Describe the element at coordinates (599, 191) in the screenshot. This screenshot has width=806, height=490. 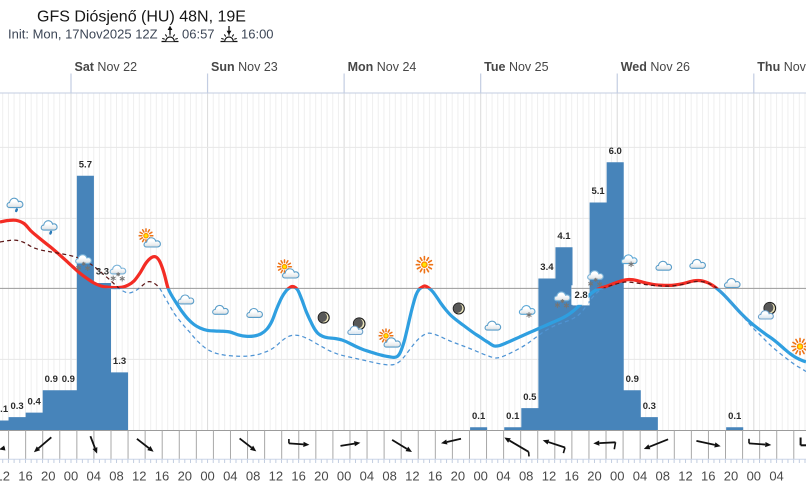
I see `svg-text: 5.1` at that location.